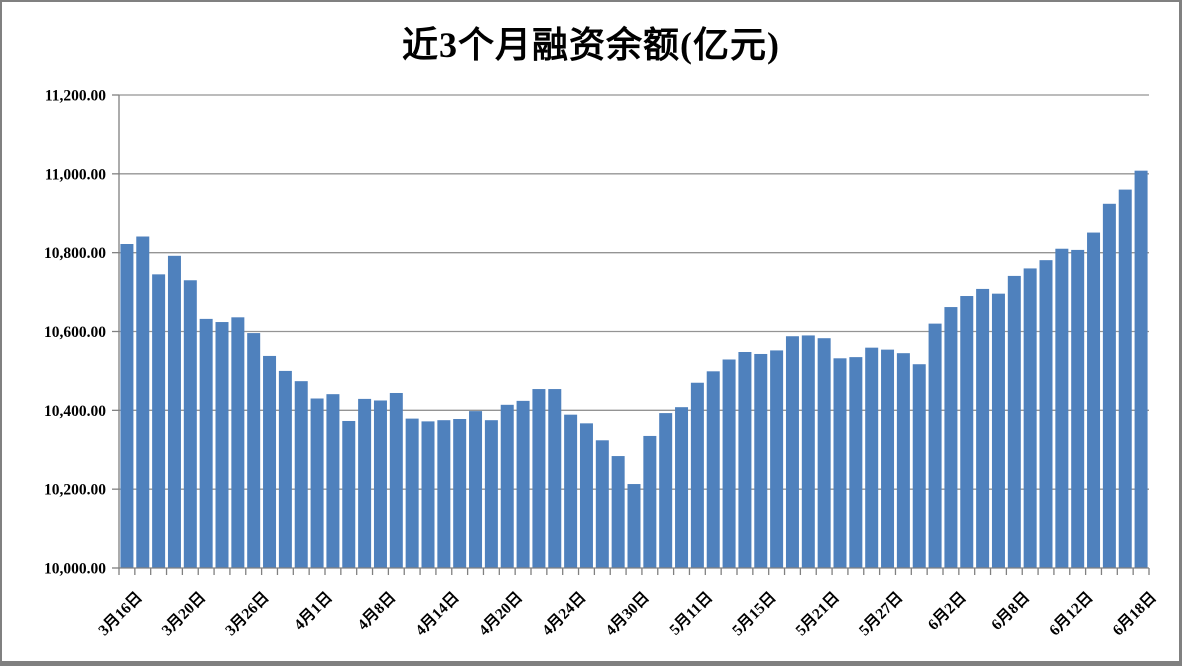 This screenshot has width=1182, height=666. Describe the element at coordinates (120, 613) in the screenshot. I see `x-axis-label: 3月16日` at that location.